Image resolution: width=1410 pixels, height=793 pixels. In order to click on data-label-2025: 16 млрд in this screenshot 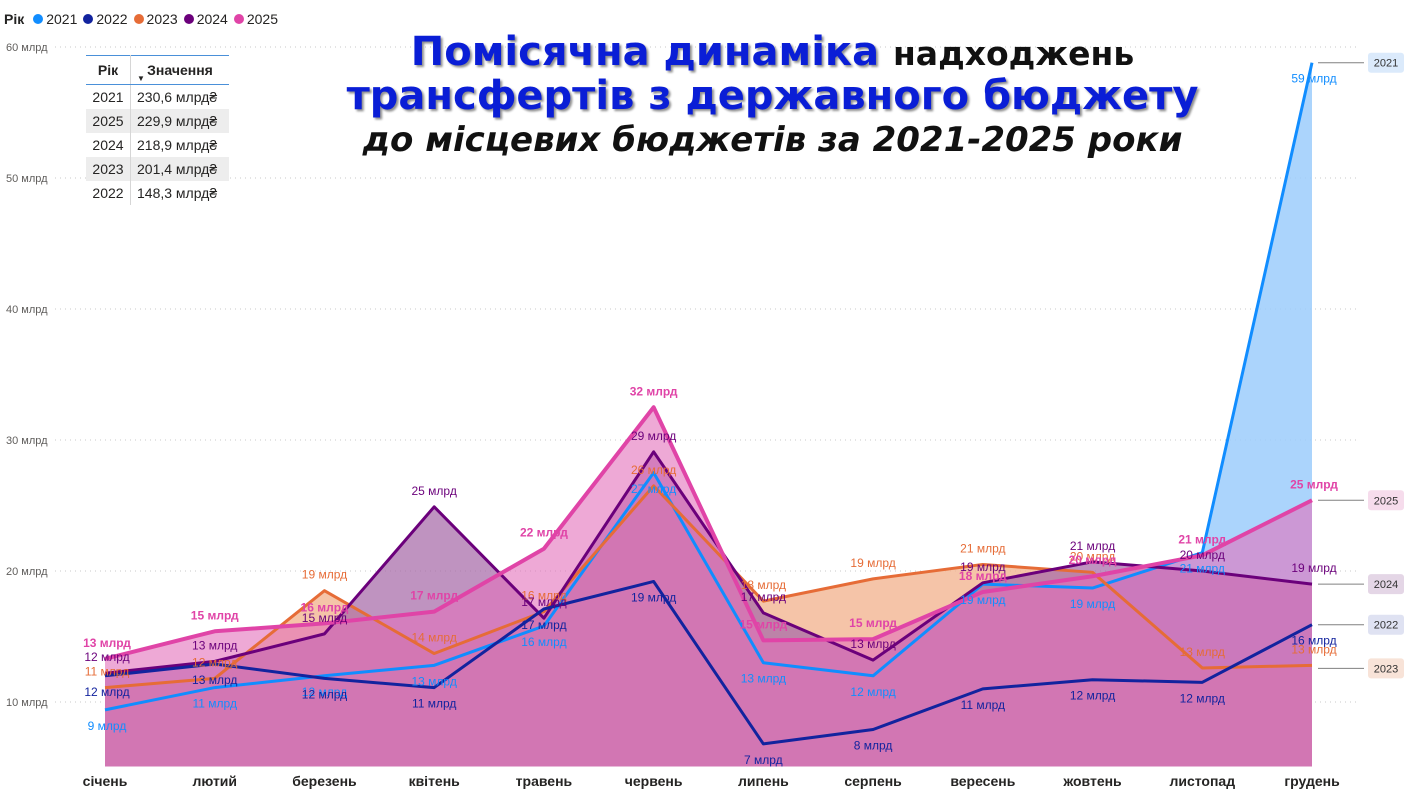, I will do `click(325, 607)`.